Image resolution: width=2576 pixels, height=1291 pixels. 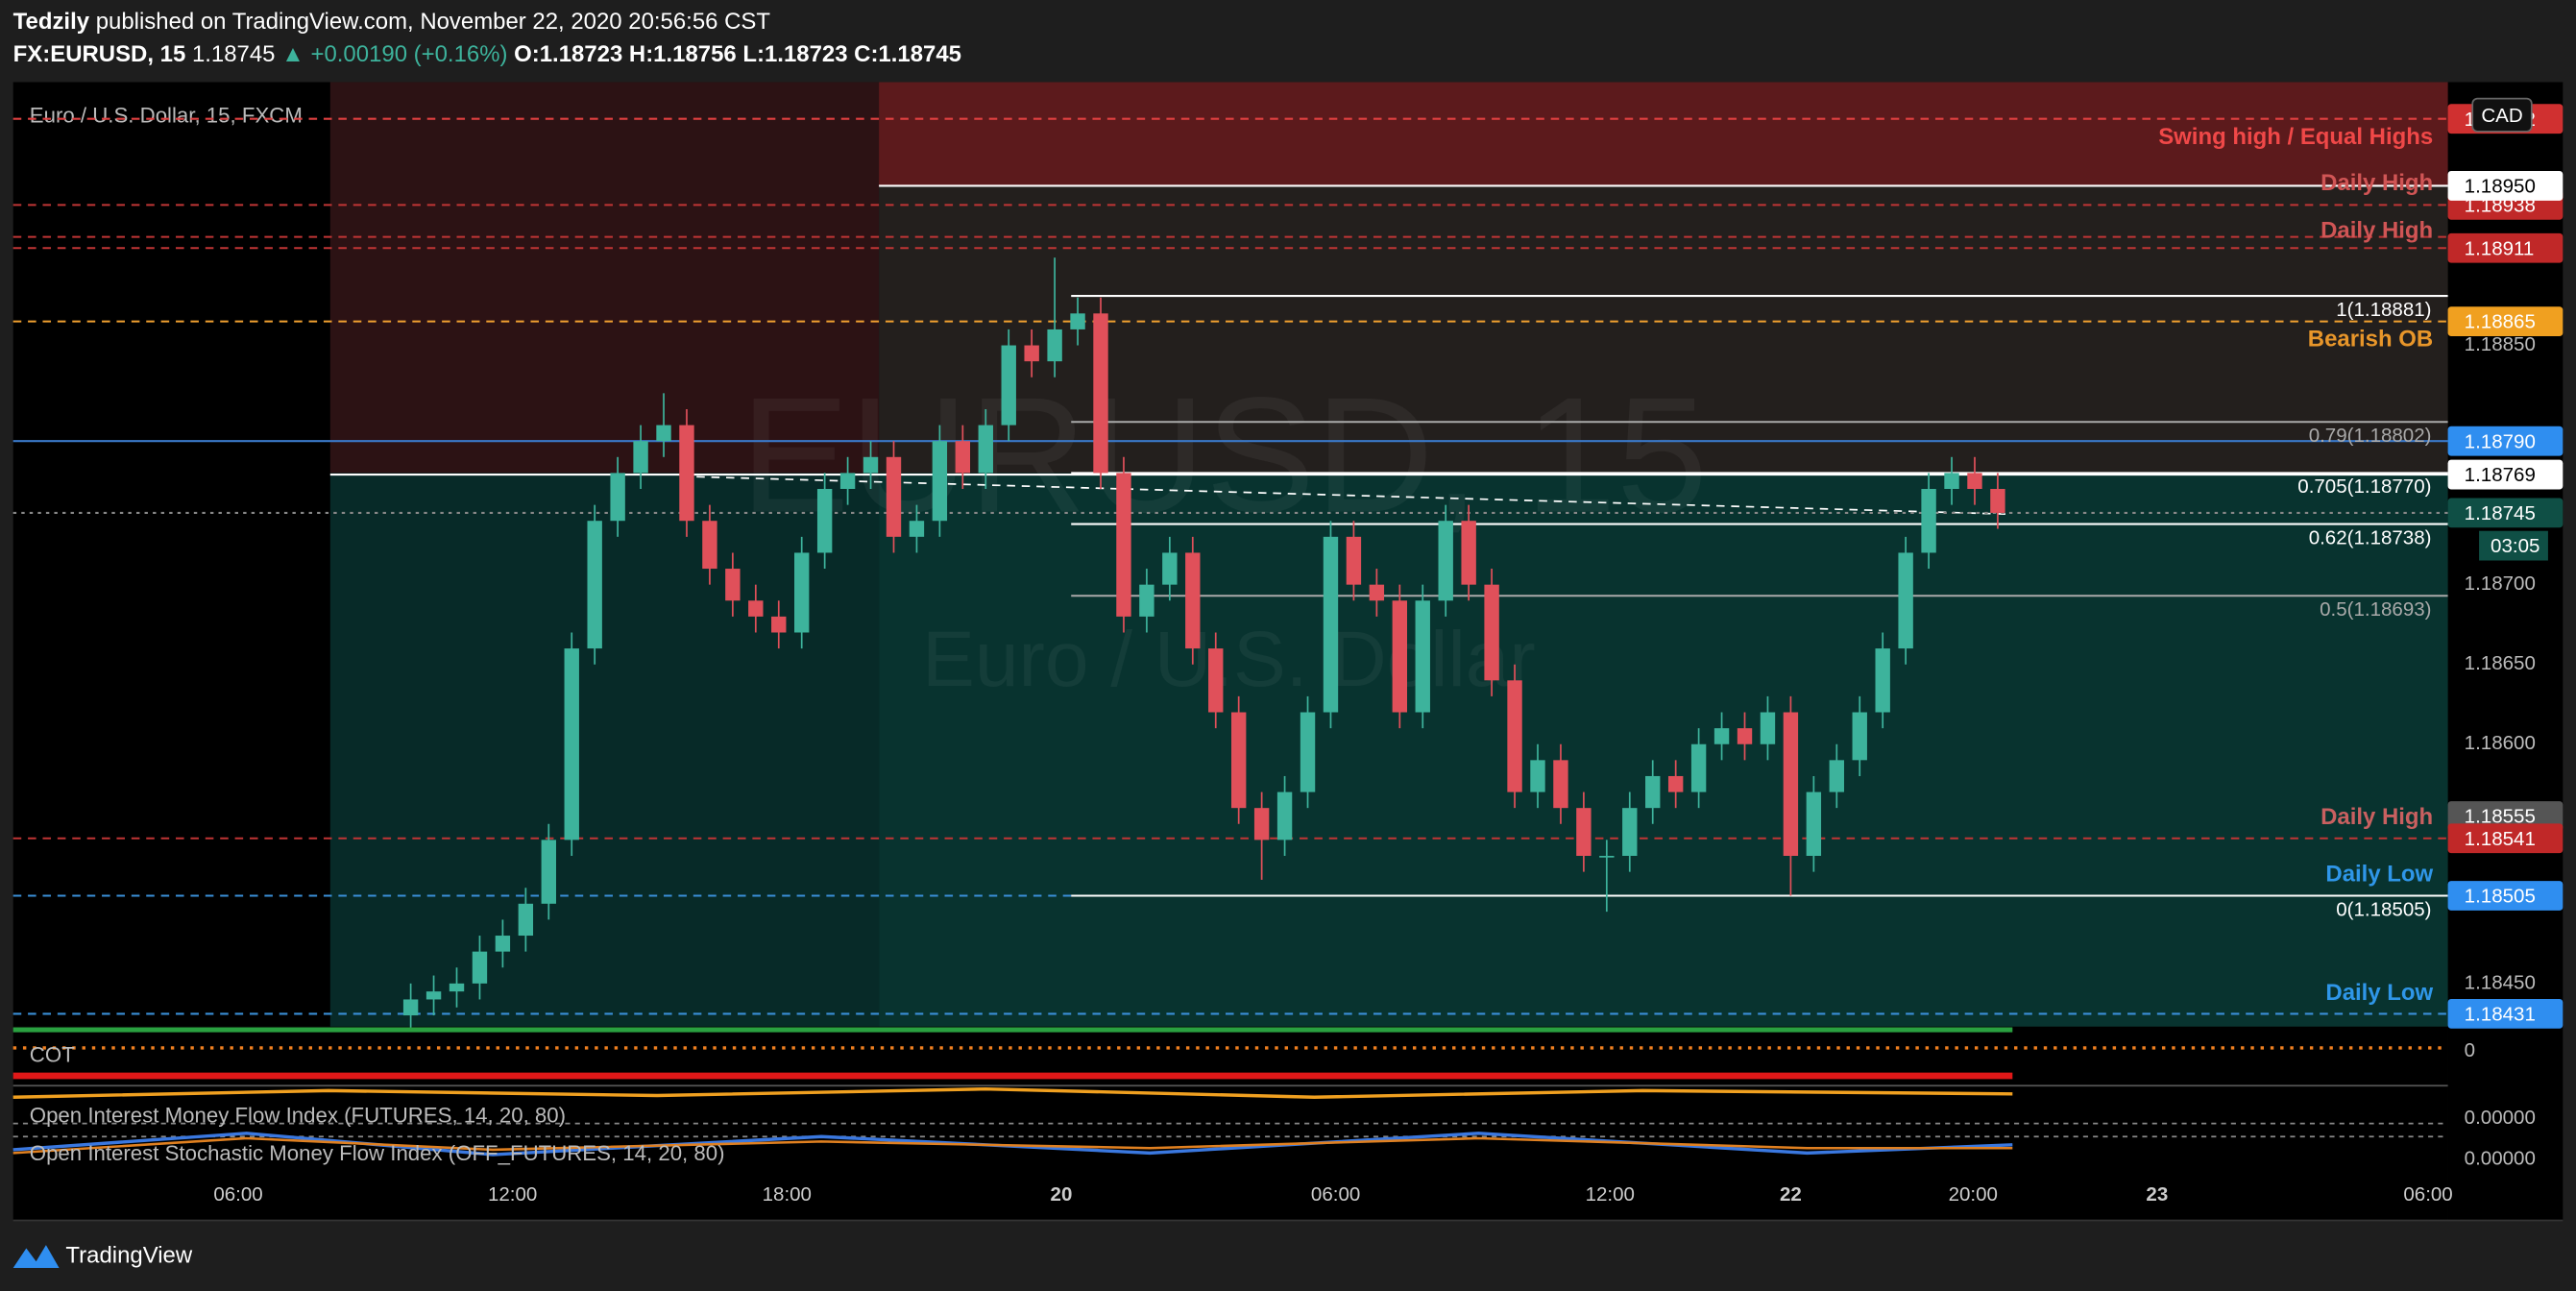 What do you see at coordinates (2501, 187) in the screenshot?
I see `price-tag-label: 1.18950` at bounding box center [2501, 187].